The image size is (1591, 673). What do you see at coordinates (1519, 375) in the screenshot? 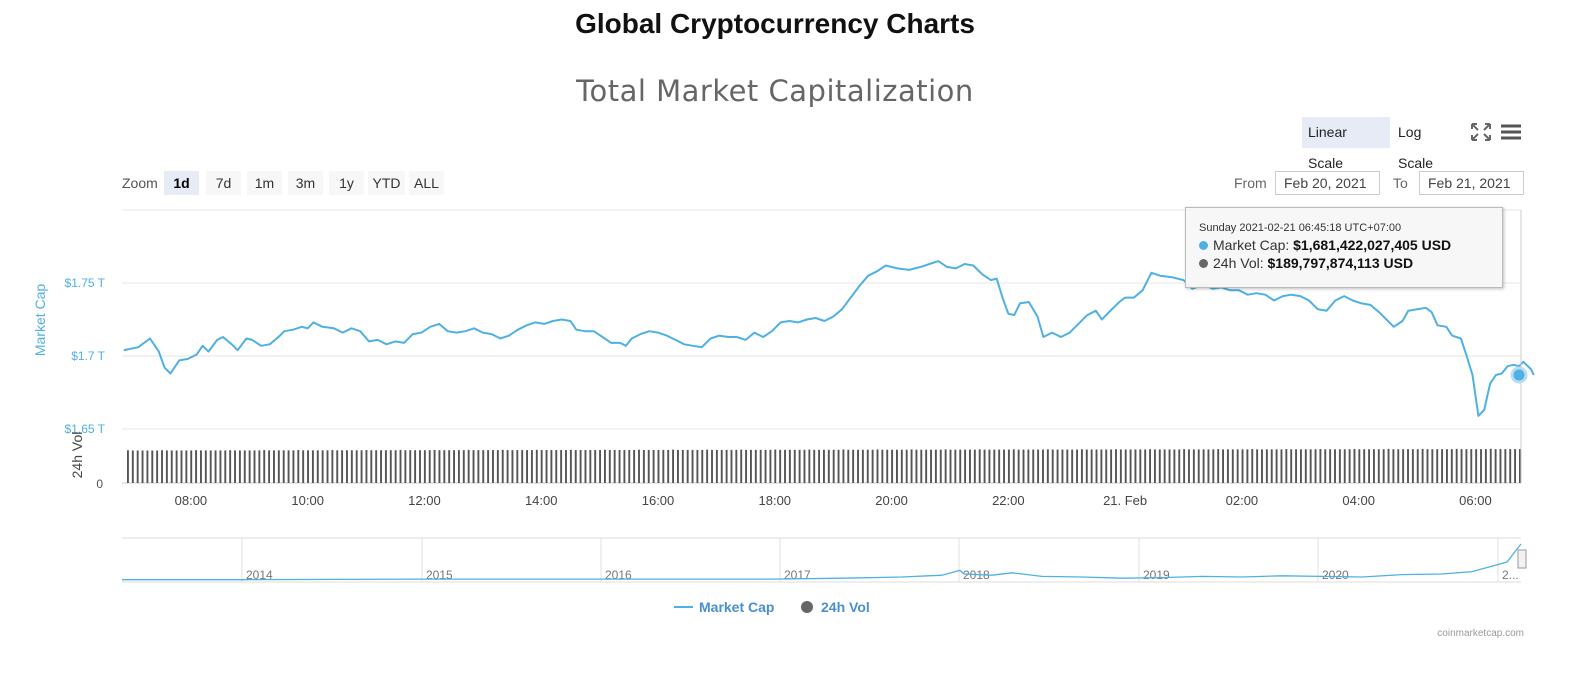
I see `hover-marker` at bounding box center [1519, 375].